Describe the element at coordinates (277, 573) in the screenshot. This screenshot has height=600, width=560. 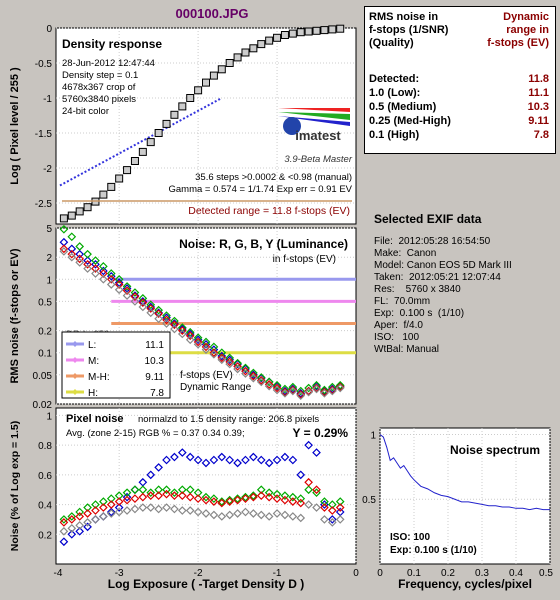
I see `pixel-x-tick-label: -1` at that location.